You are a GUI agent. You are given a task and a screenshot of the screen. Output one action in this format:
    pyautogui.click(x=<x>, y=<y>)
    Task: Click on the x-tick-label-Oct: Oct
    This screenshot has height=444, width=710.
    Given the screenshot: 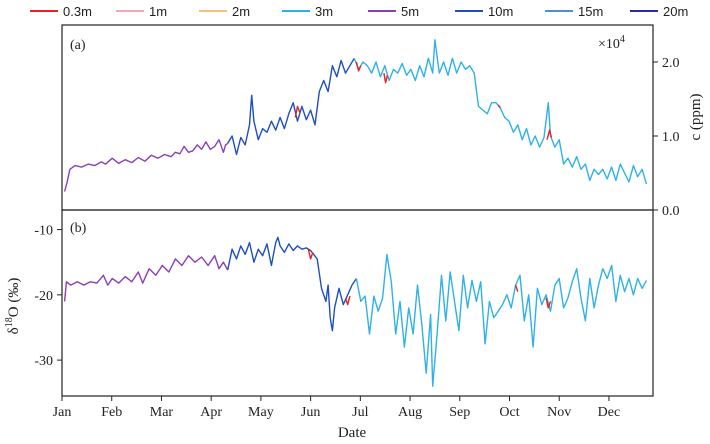 What is the action you would take?
    pyautogui.click(x=509, y=412)
    